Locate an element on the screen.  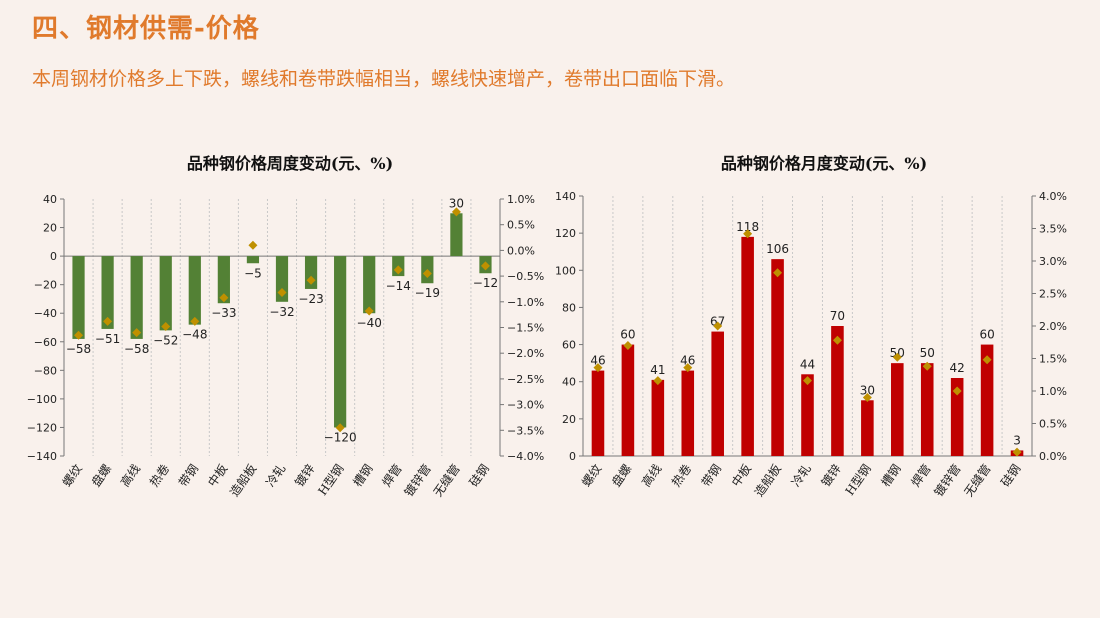
monthly-y2tick-label: 1.0% is located at coordinates (1053, 391).